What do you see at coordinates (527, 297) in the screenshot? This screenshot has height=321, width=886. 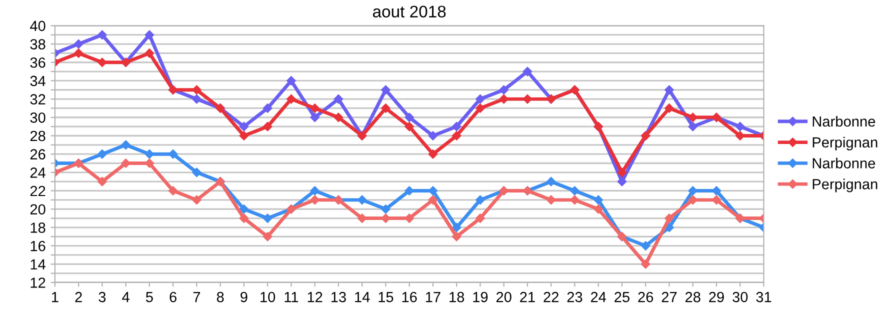 I see `x-tick-label: 21` at bounding box center [527, 297].